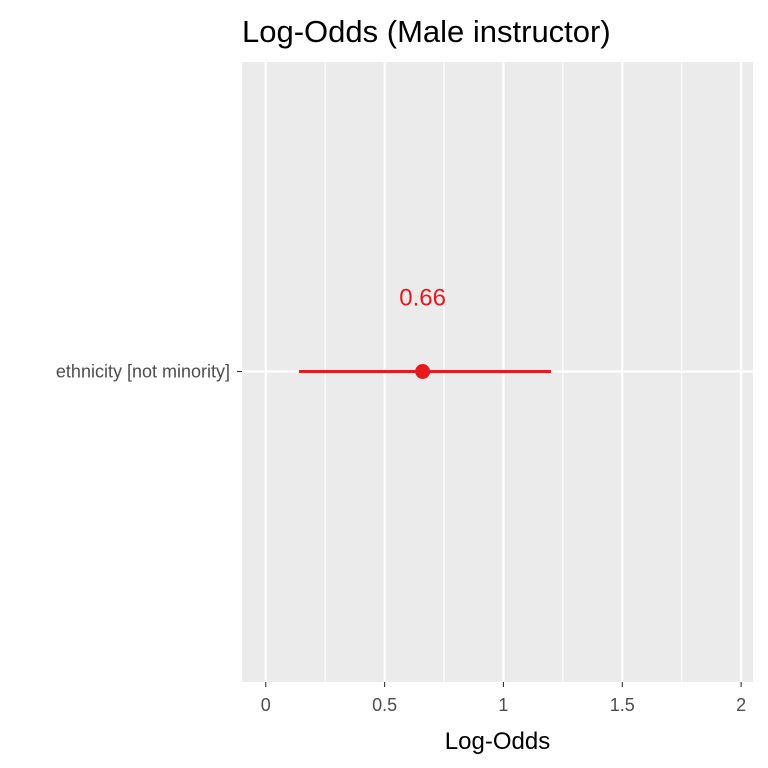 The height and width of the screenshot is (768, 768). I want to click on chart-title: Log-Odds (Male instructor), so click(426, 31).